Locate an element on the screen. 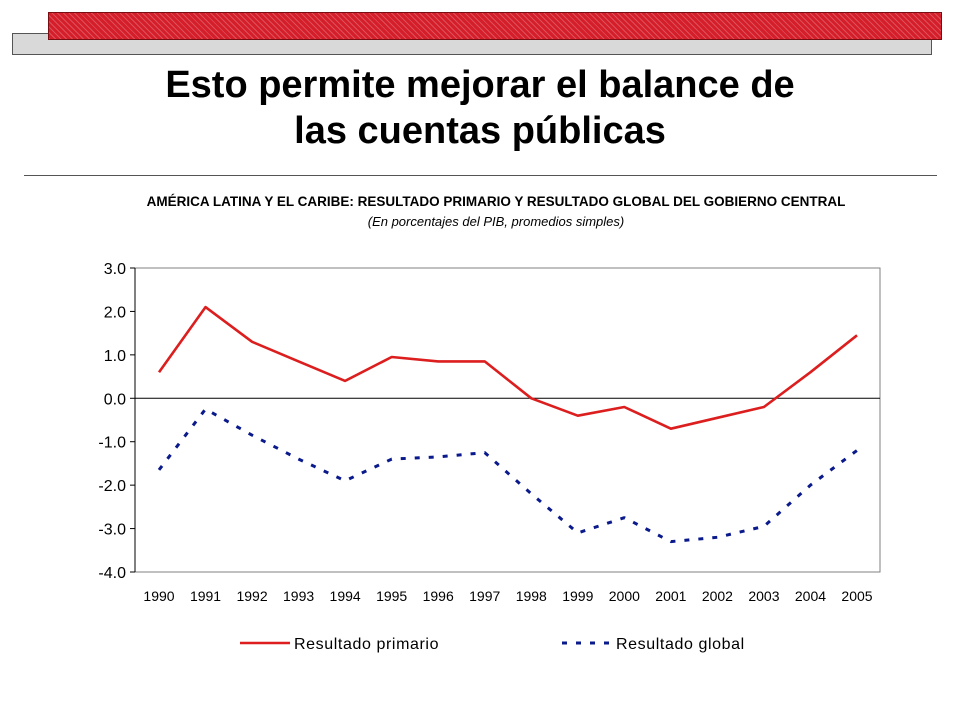 The width and height of the screenshot is (960, 720). x-tick-label: 2002 is located at coordinates (717, 596).